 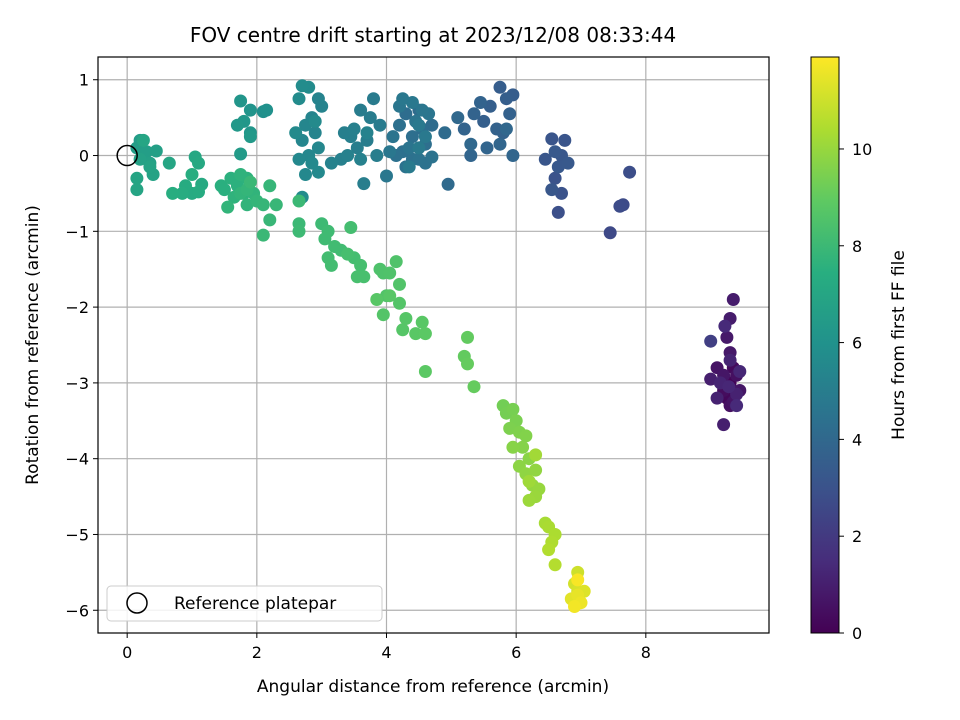 I want to click on colorbar-tick-label: 8, so click(x=857, y=246).